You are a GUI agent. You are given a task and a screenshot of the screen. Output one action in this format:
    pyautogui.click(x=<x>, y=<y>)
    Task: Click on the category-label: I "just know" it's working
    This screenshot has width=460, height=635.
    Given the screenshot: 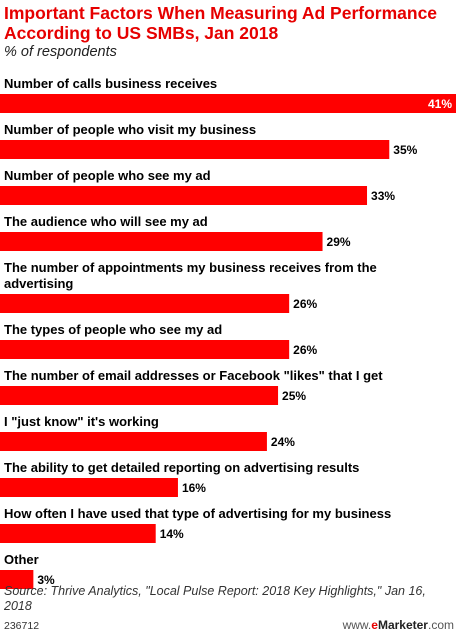 What is the action you would take?
    pyautogui.click(x=81, y=421)
    